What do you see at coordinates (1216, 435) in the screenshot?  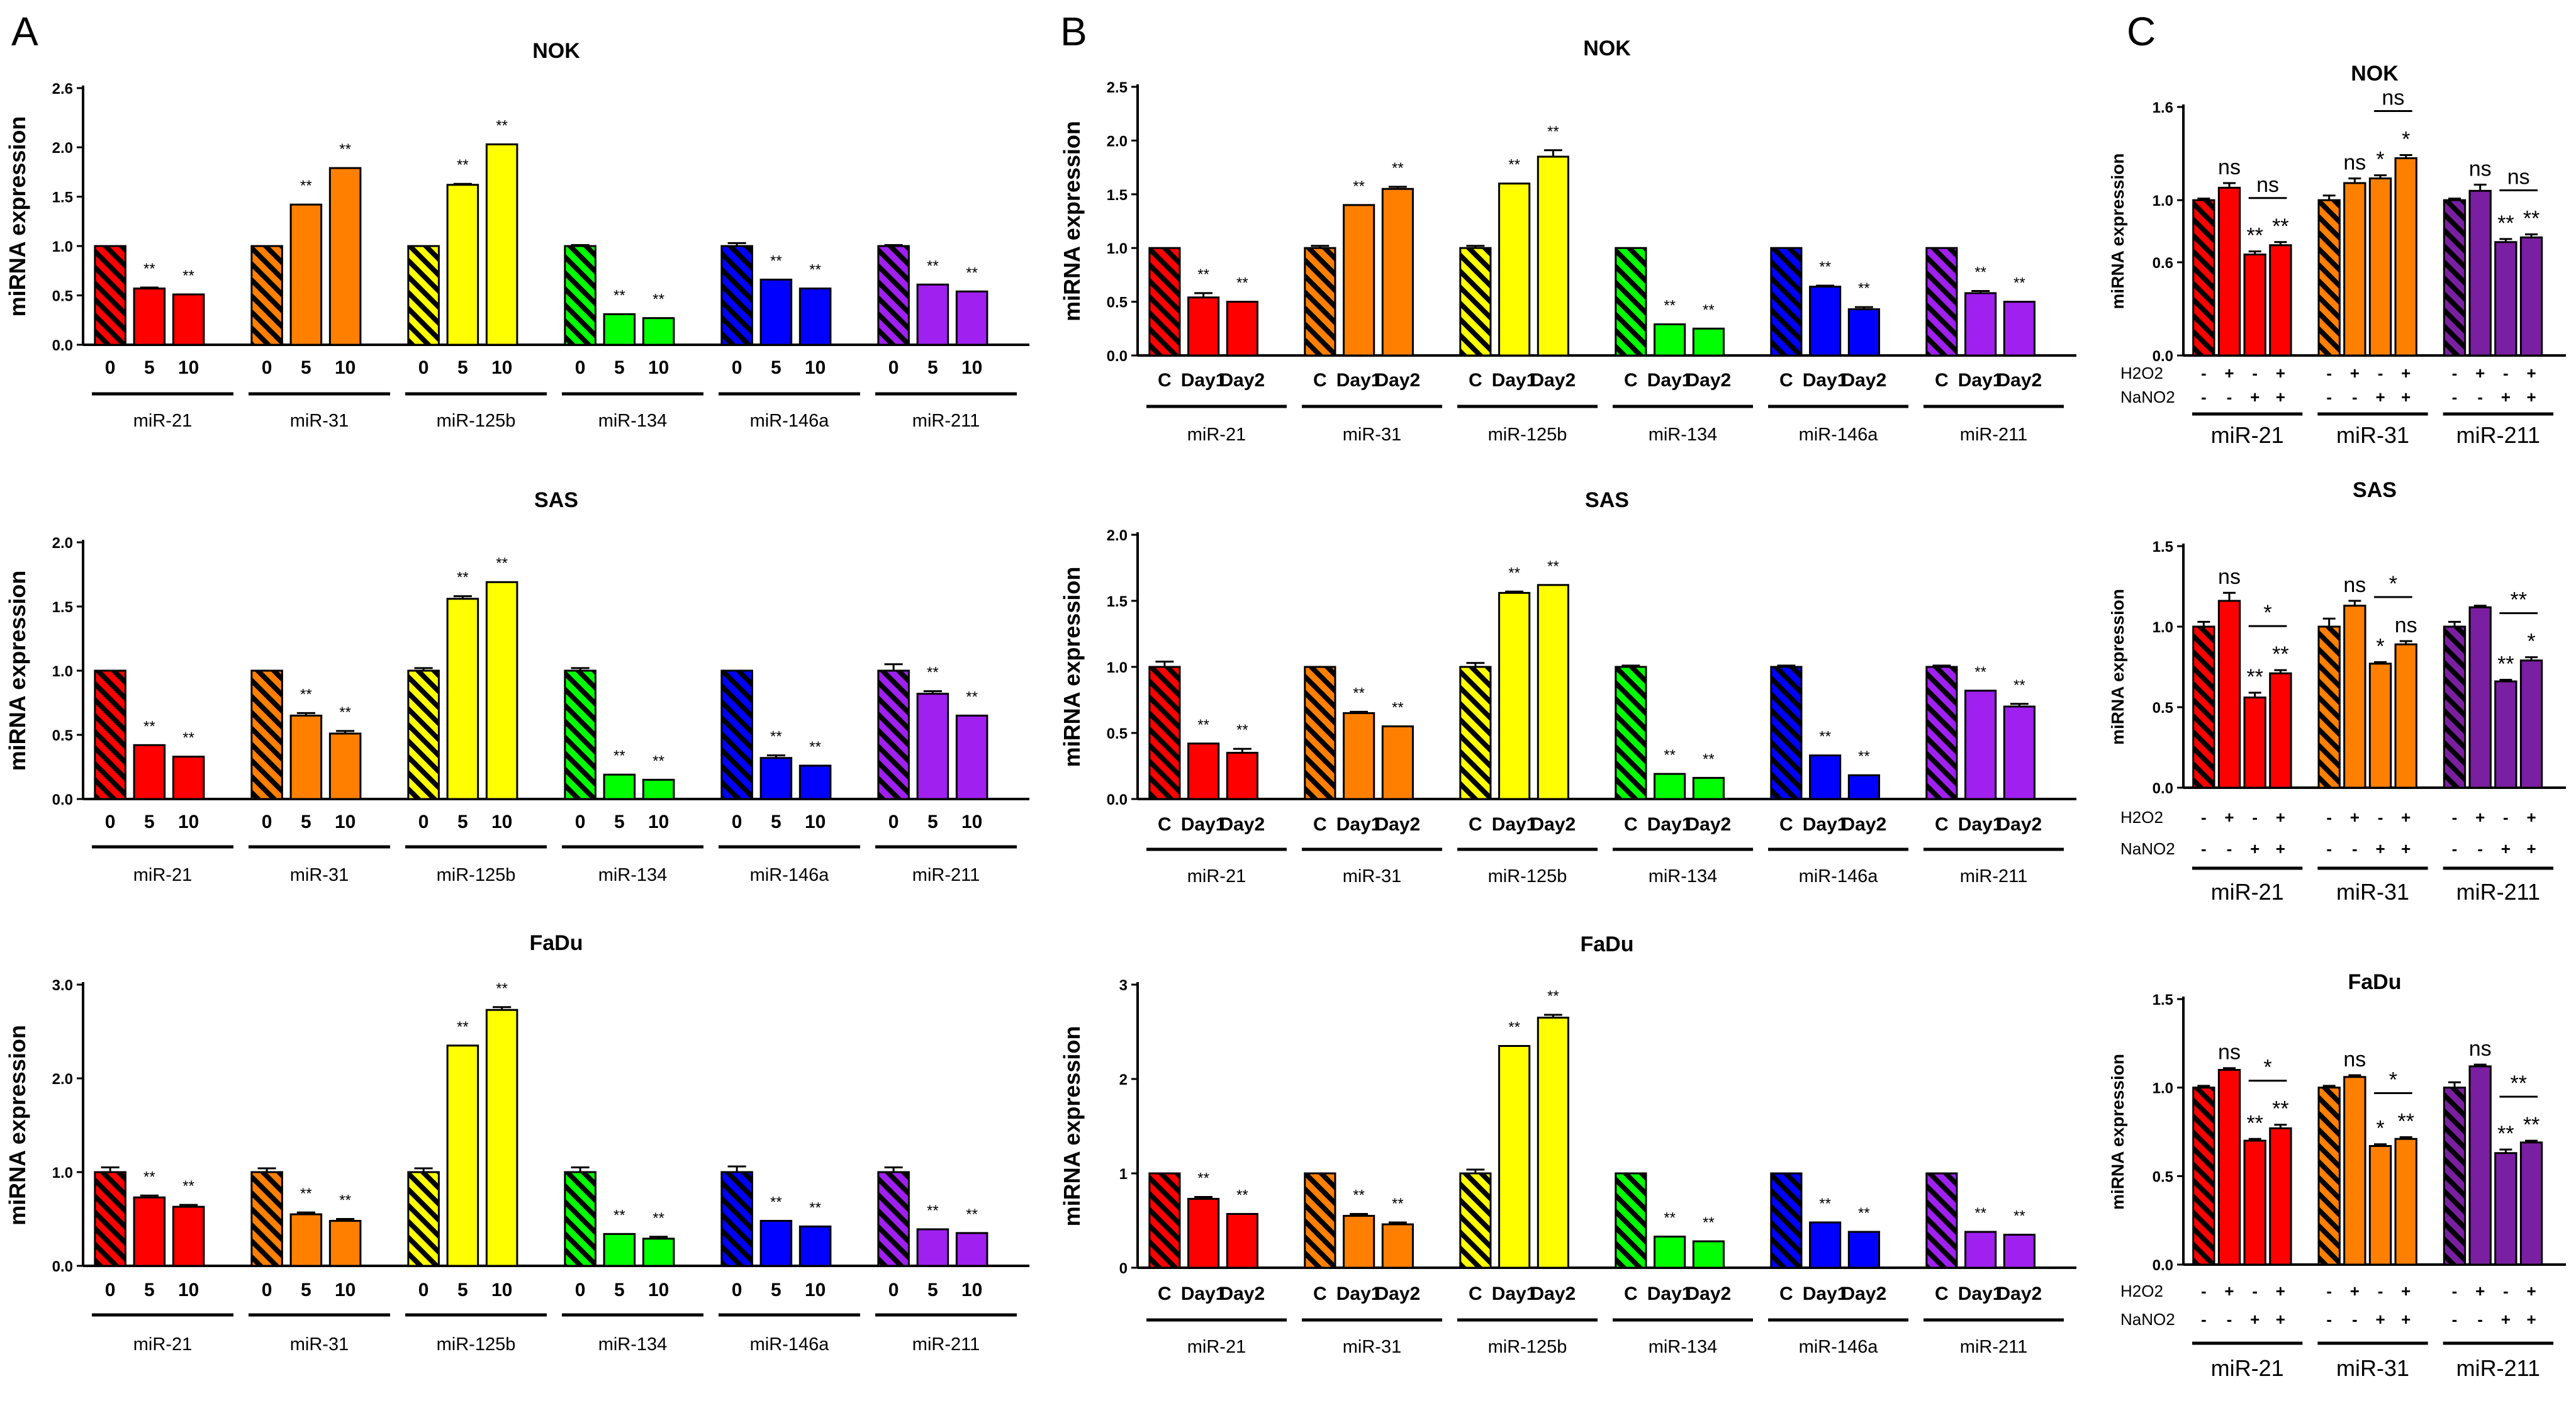 I see `group-label: miR-21` at bounding box center [1216, 435].